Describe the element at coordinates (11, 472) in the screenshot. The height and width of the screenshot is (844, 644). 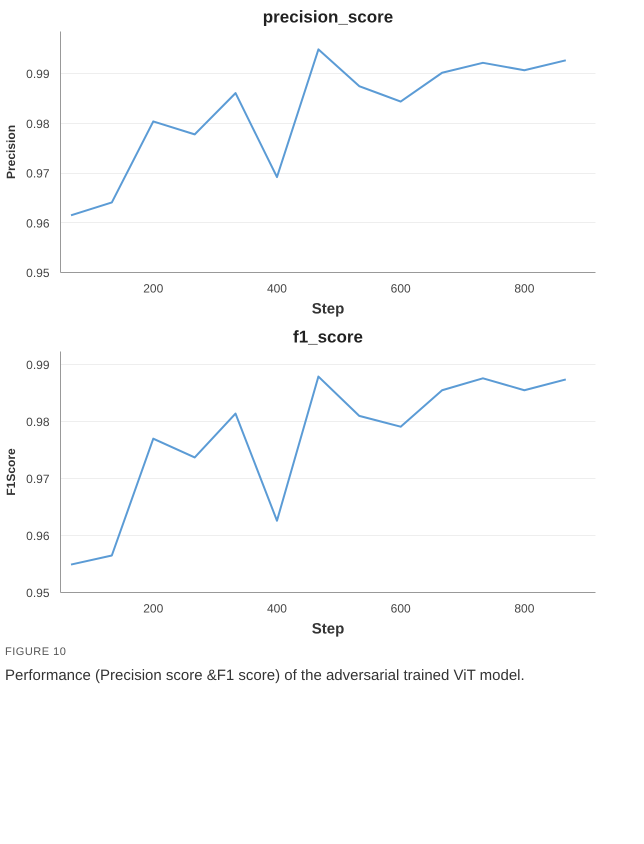
I see `y-axis-title: F1Score` at that location.